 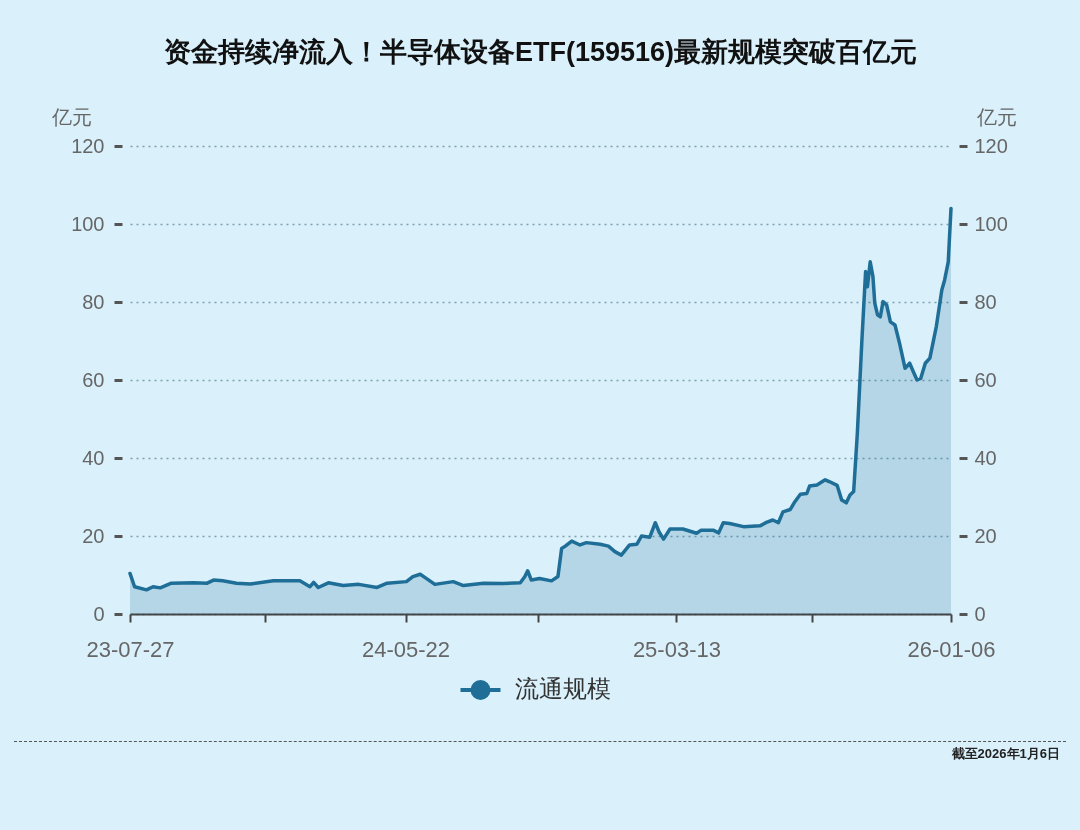 What do you see at coordinates (88, 223) in the screenshot?
I see `y-tick-label: 100` at bounding box center [88, 223].